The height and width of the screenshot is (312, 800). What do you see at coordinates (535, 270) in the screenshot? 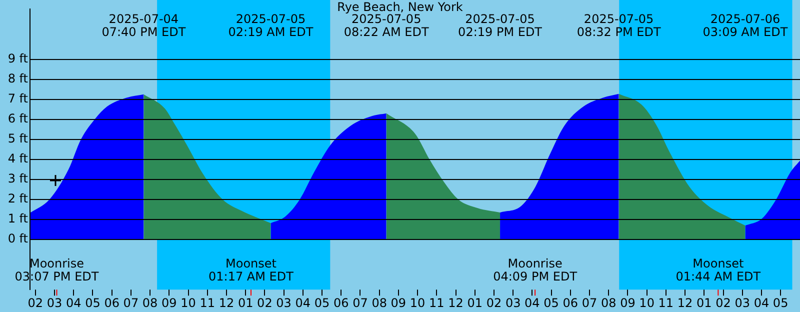
I see `ref-line-label: Moonrise 04:09 PM EDT` at bounding box center [535, 270].